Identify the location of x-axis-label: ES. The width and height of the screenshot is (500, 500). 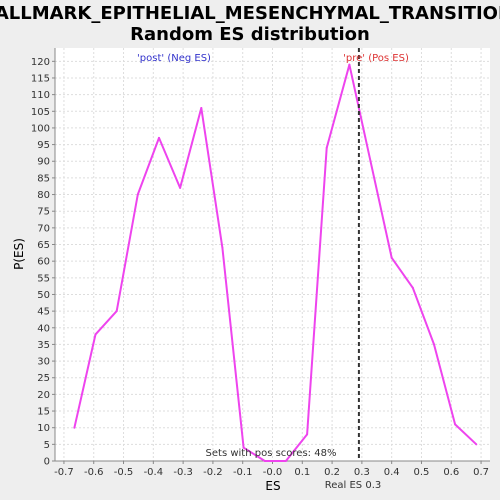
(272, 486).